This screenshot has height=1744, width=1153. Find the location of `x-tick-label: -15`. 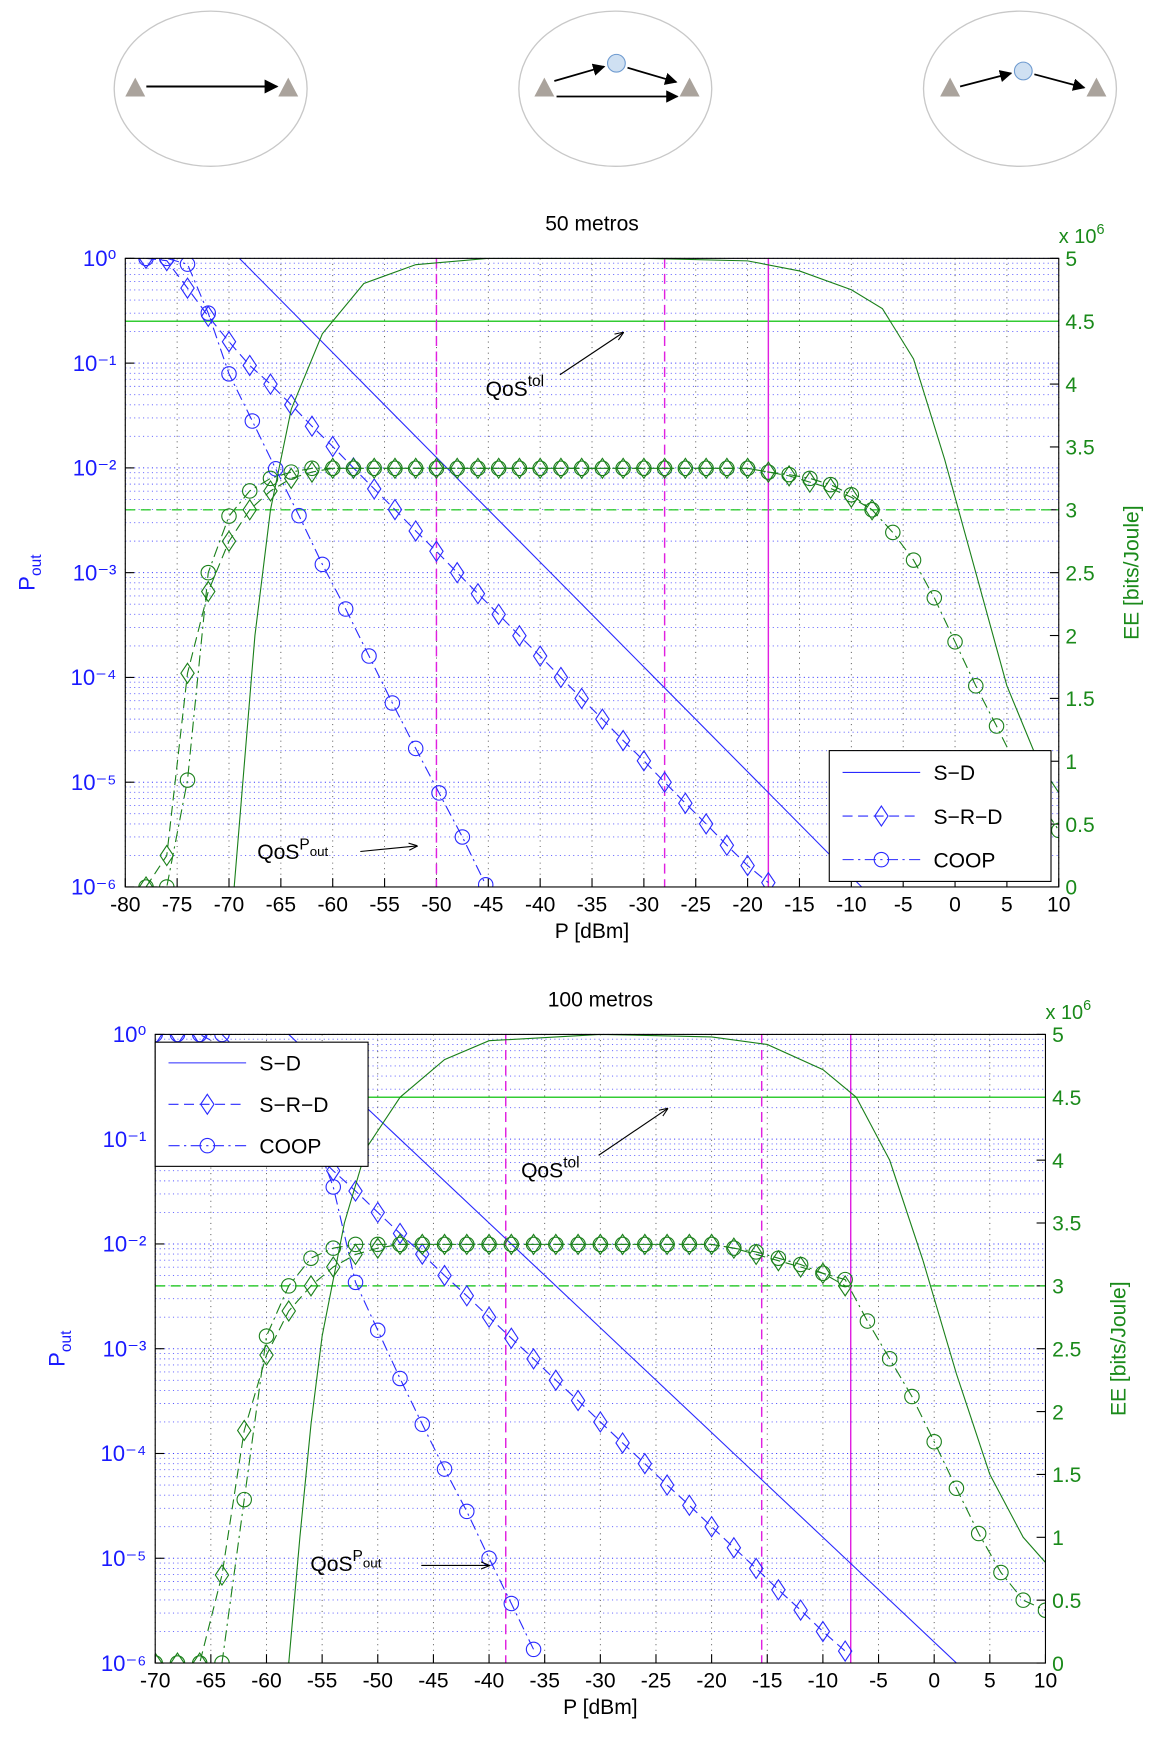

x-tick-label: -15 is located at coordinates (767, 1680).